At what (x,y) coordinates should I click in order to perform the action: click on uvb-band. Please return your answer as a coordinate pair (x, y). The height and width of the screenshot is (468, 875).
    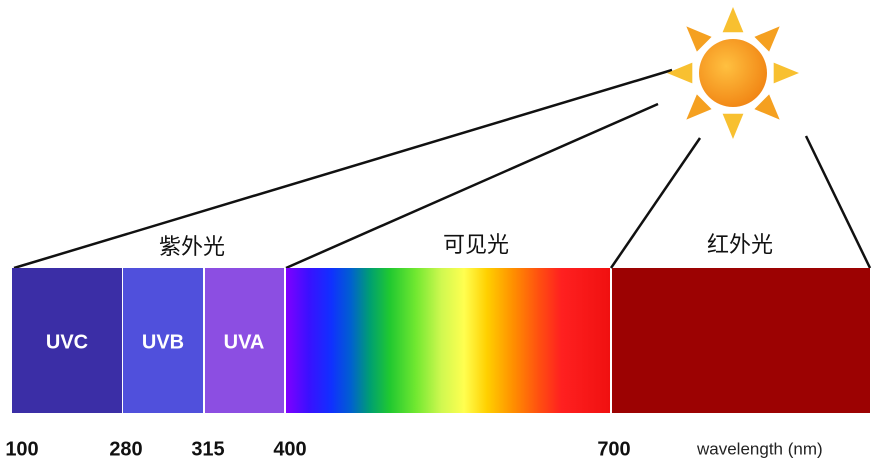
    Looking at the image, I should click on (163, 340).